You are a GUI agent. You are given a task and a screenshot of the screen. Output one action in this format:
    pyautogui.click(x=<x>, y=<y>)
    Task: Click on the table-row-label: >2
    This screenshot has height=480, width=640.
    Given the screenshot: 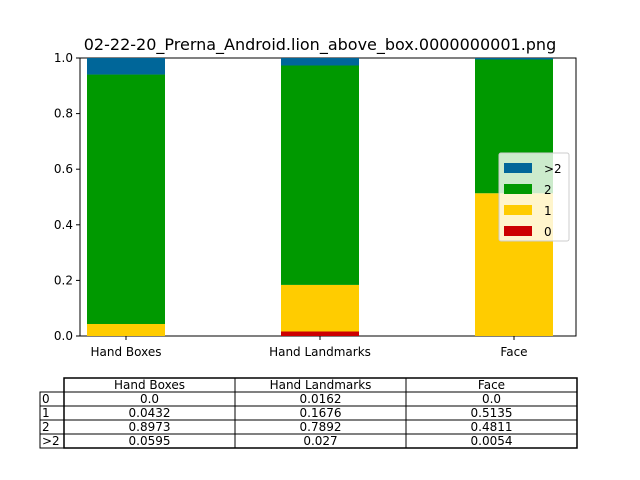 What is the action you would take?
    pyautogui.click(x=51, y=441)
    